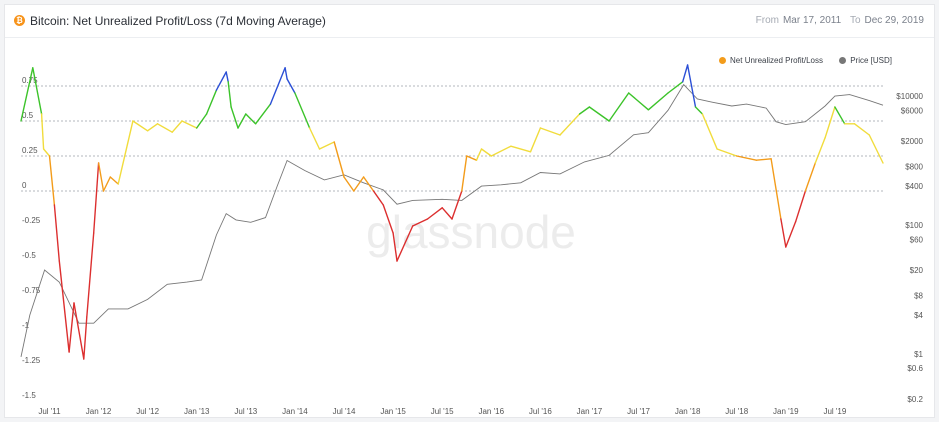 This screenshot has height=422, width=939. What do you see at coordinates (245, 411) in the screenshot?
I see `x-axis-tick-label: Jul '13` at bounding box center [245, 411].